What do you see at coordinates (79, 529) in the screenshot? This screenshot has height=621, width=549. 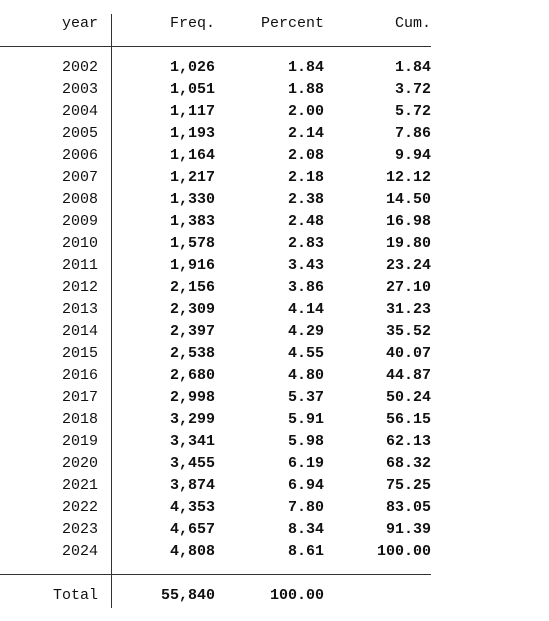 I see `row-label: 2023` at bounding box center [79, 529].